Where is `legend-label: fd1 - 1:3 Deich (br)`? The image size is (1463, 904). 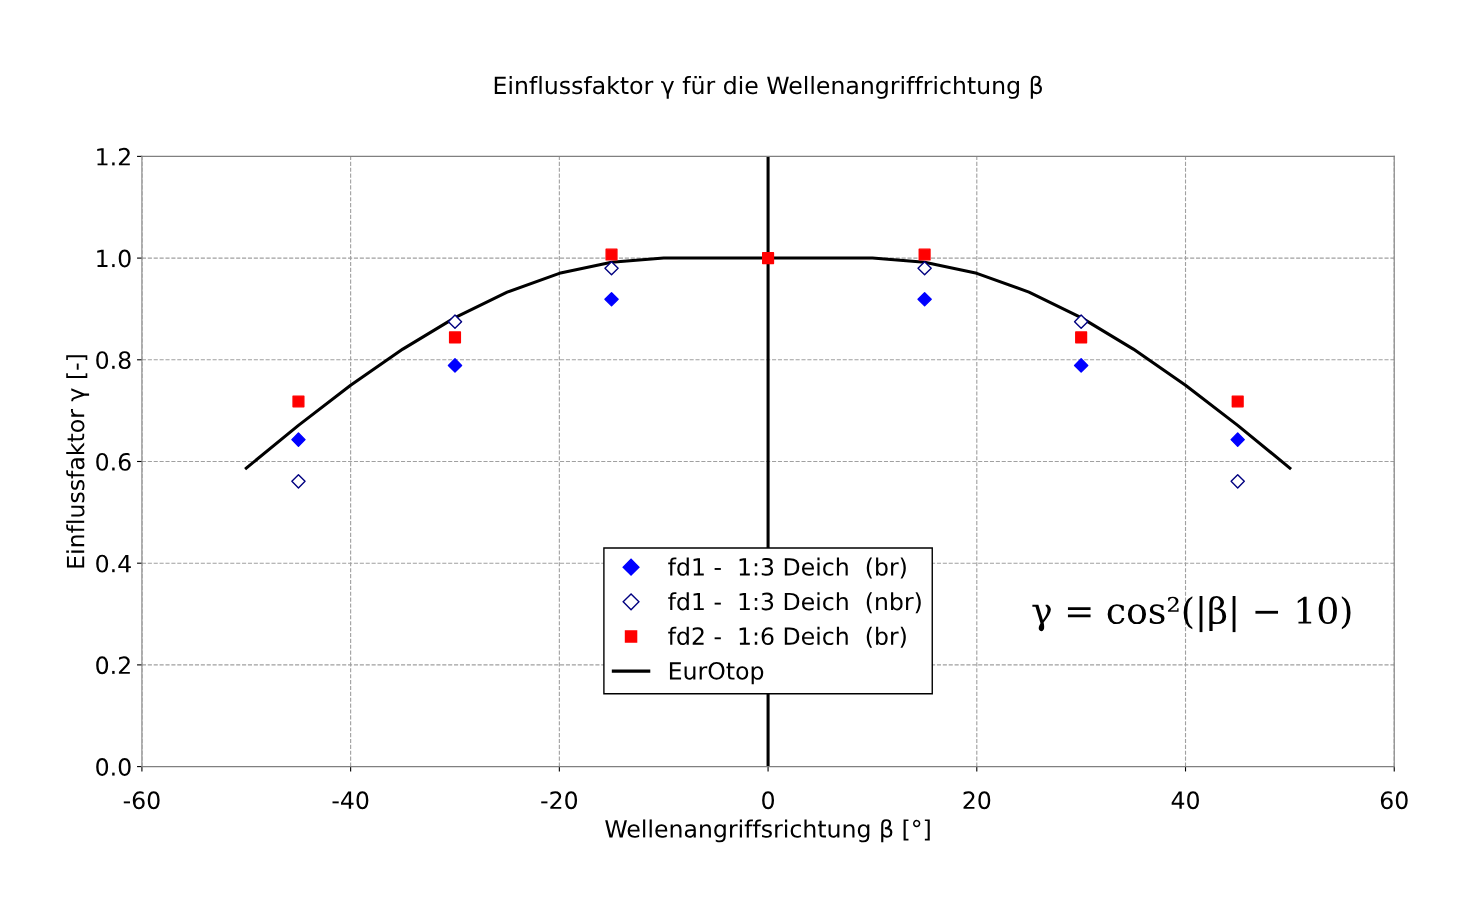
legend-label: fd1 - 1:3 Deich (br) is located at coordinates (787, 568).